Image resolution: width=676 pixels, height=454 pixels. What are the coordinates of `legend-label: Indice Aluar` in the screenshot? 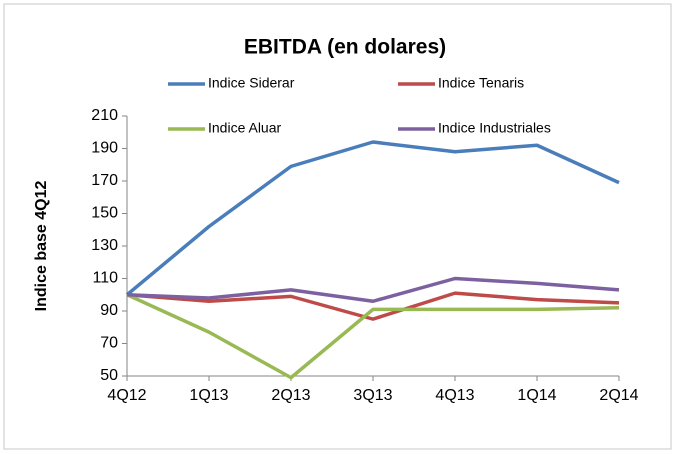 It's located at (244, 128).